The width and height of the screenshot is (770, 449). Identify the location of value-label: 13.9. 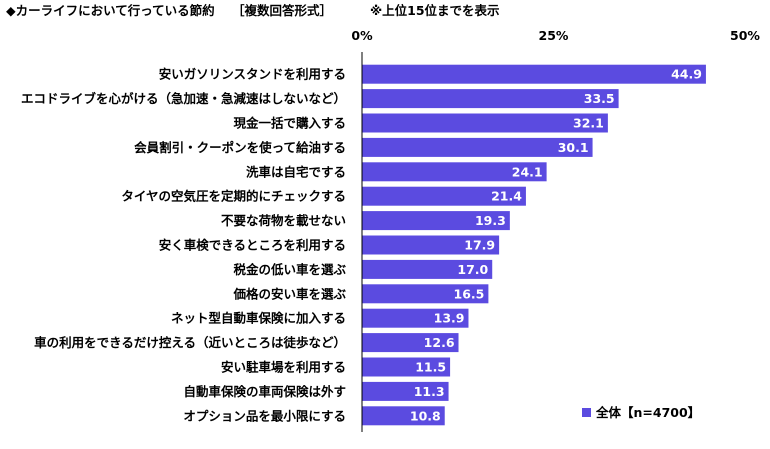
(449, 318).